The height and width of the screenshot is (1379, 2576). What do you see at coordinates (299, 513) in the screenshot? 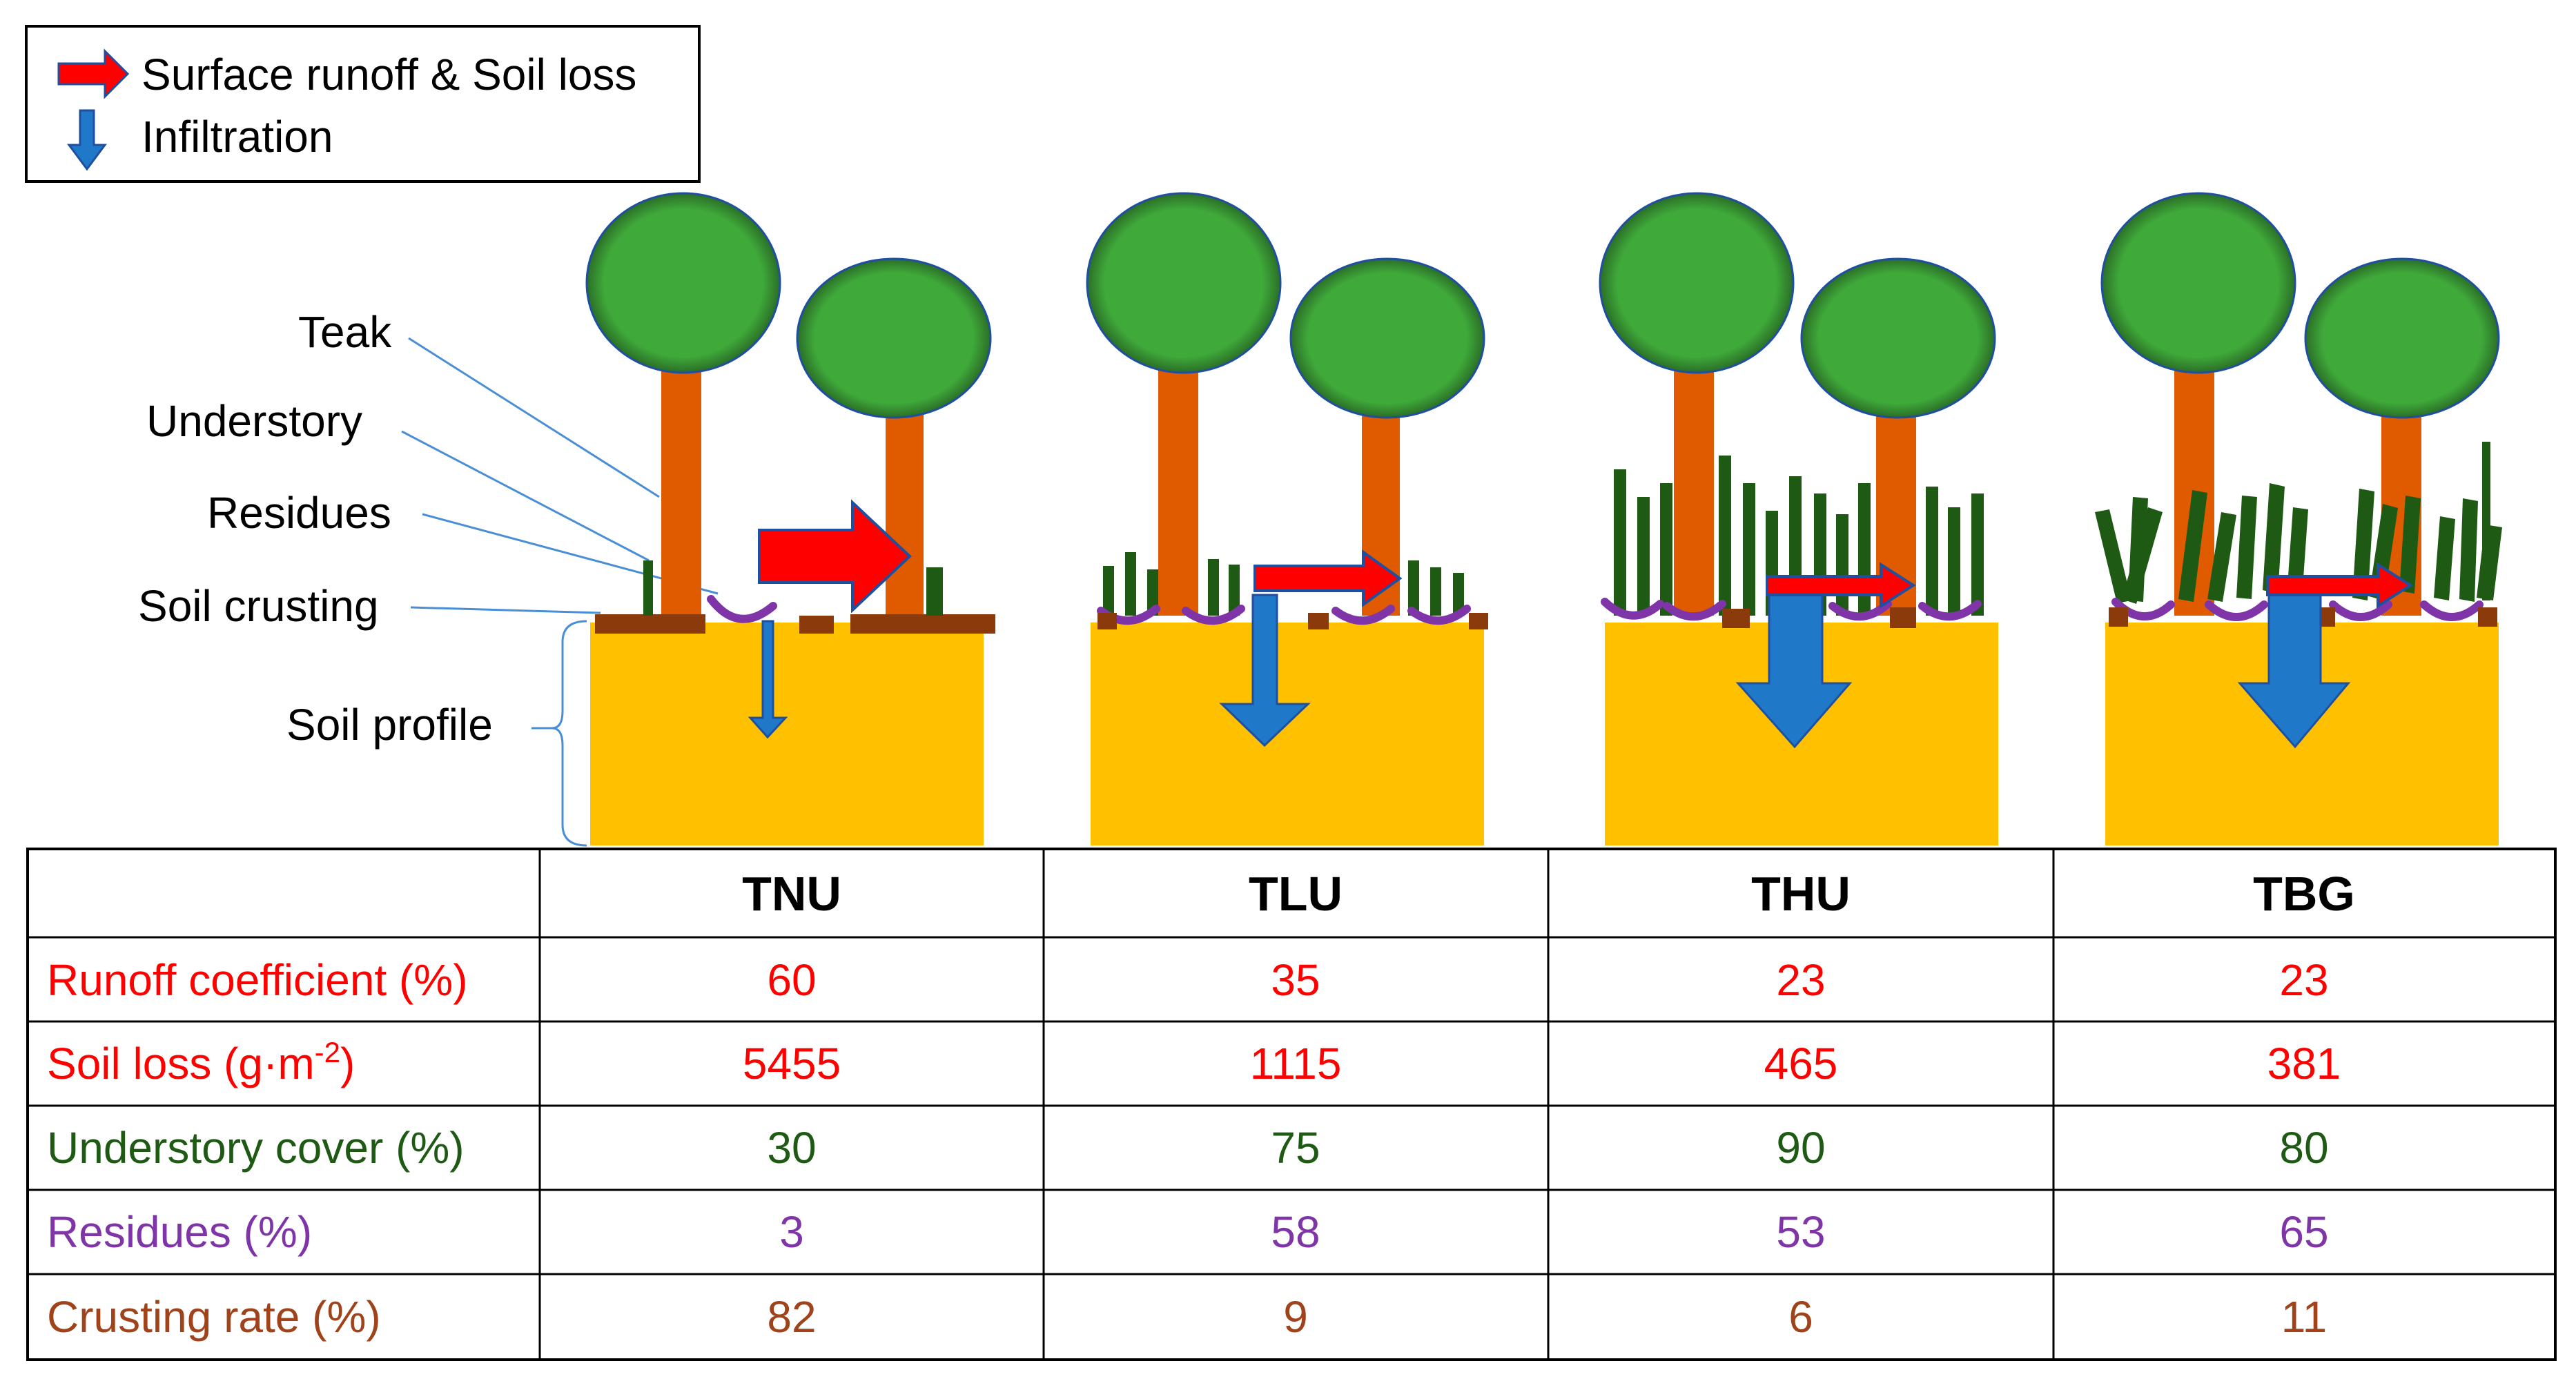
I see `label-residues: Residues` at bounding box center [299, 513].